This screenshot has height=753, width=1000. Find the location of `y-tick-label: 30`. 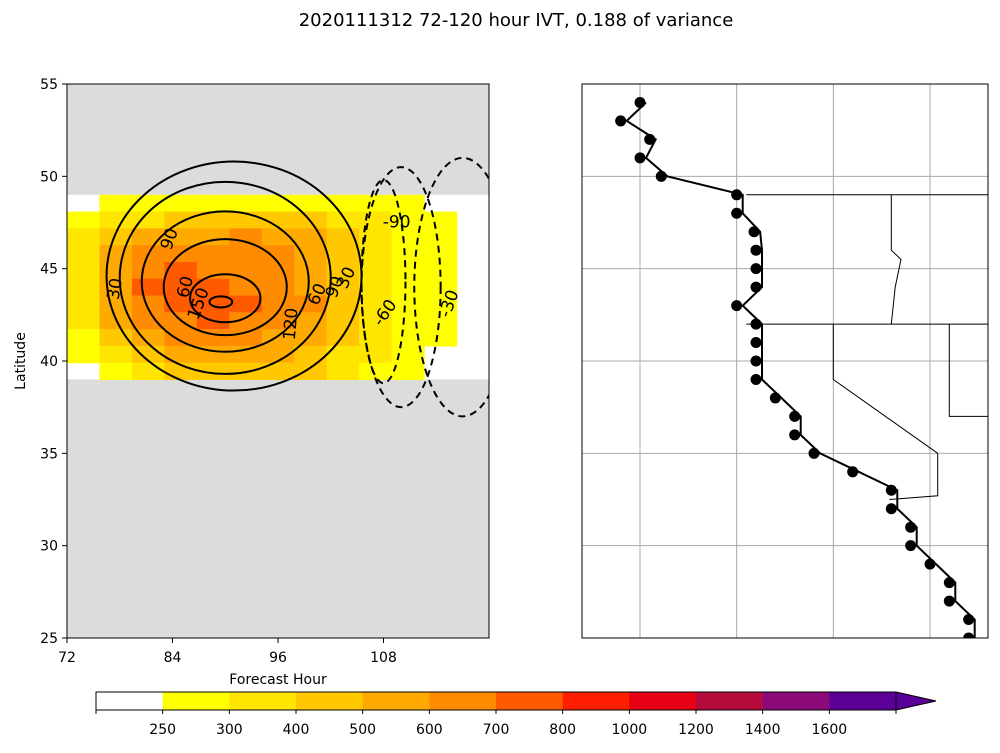

y-tick-label: 30 is located at coordinates (49, 547).